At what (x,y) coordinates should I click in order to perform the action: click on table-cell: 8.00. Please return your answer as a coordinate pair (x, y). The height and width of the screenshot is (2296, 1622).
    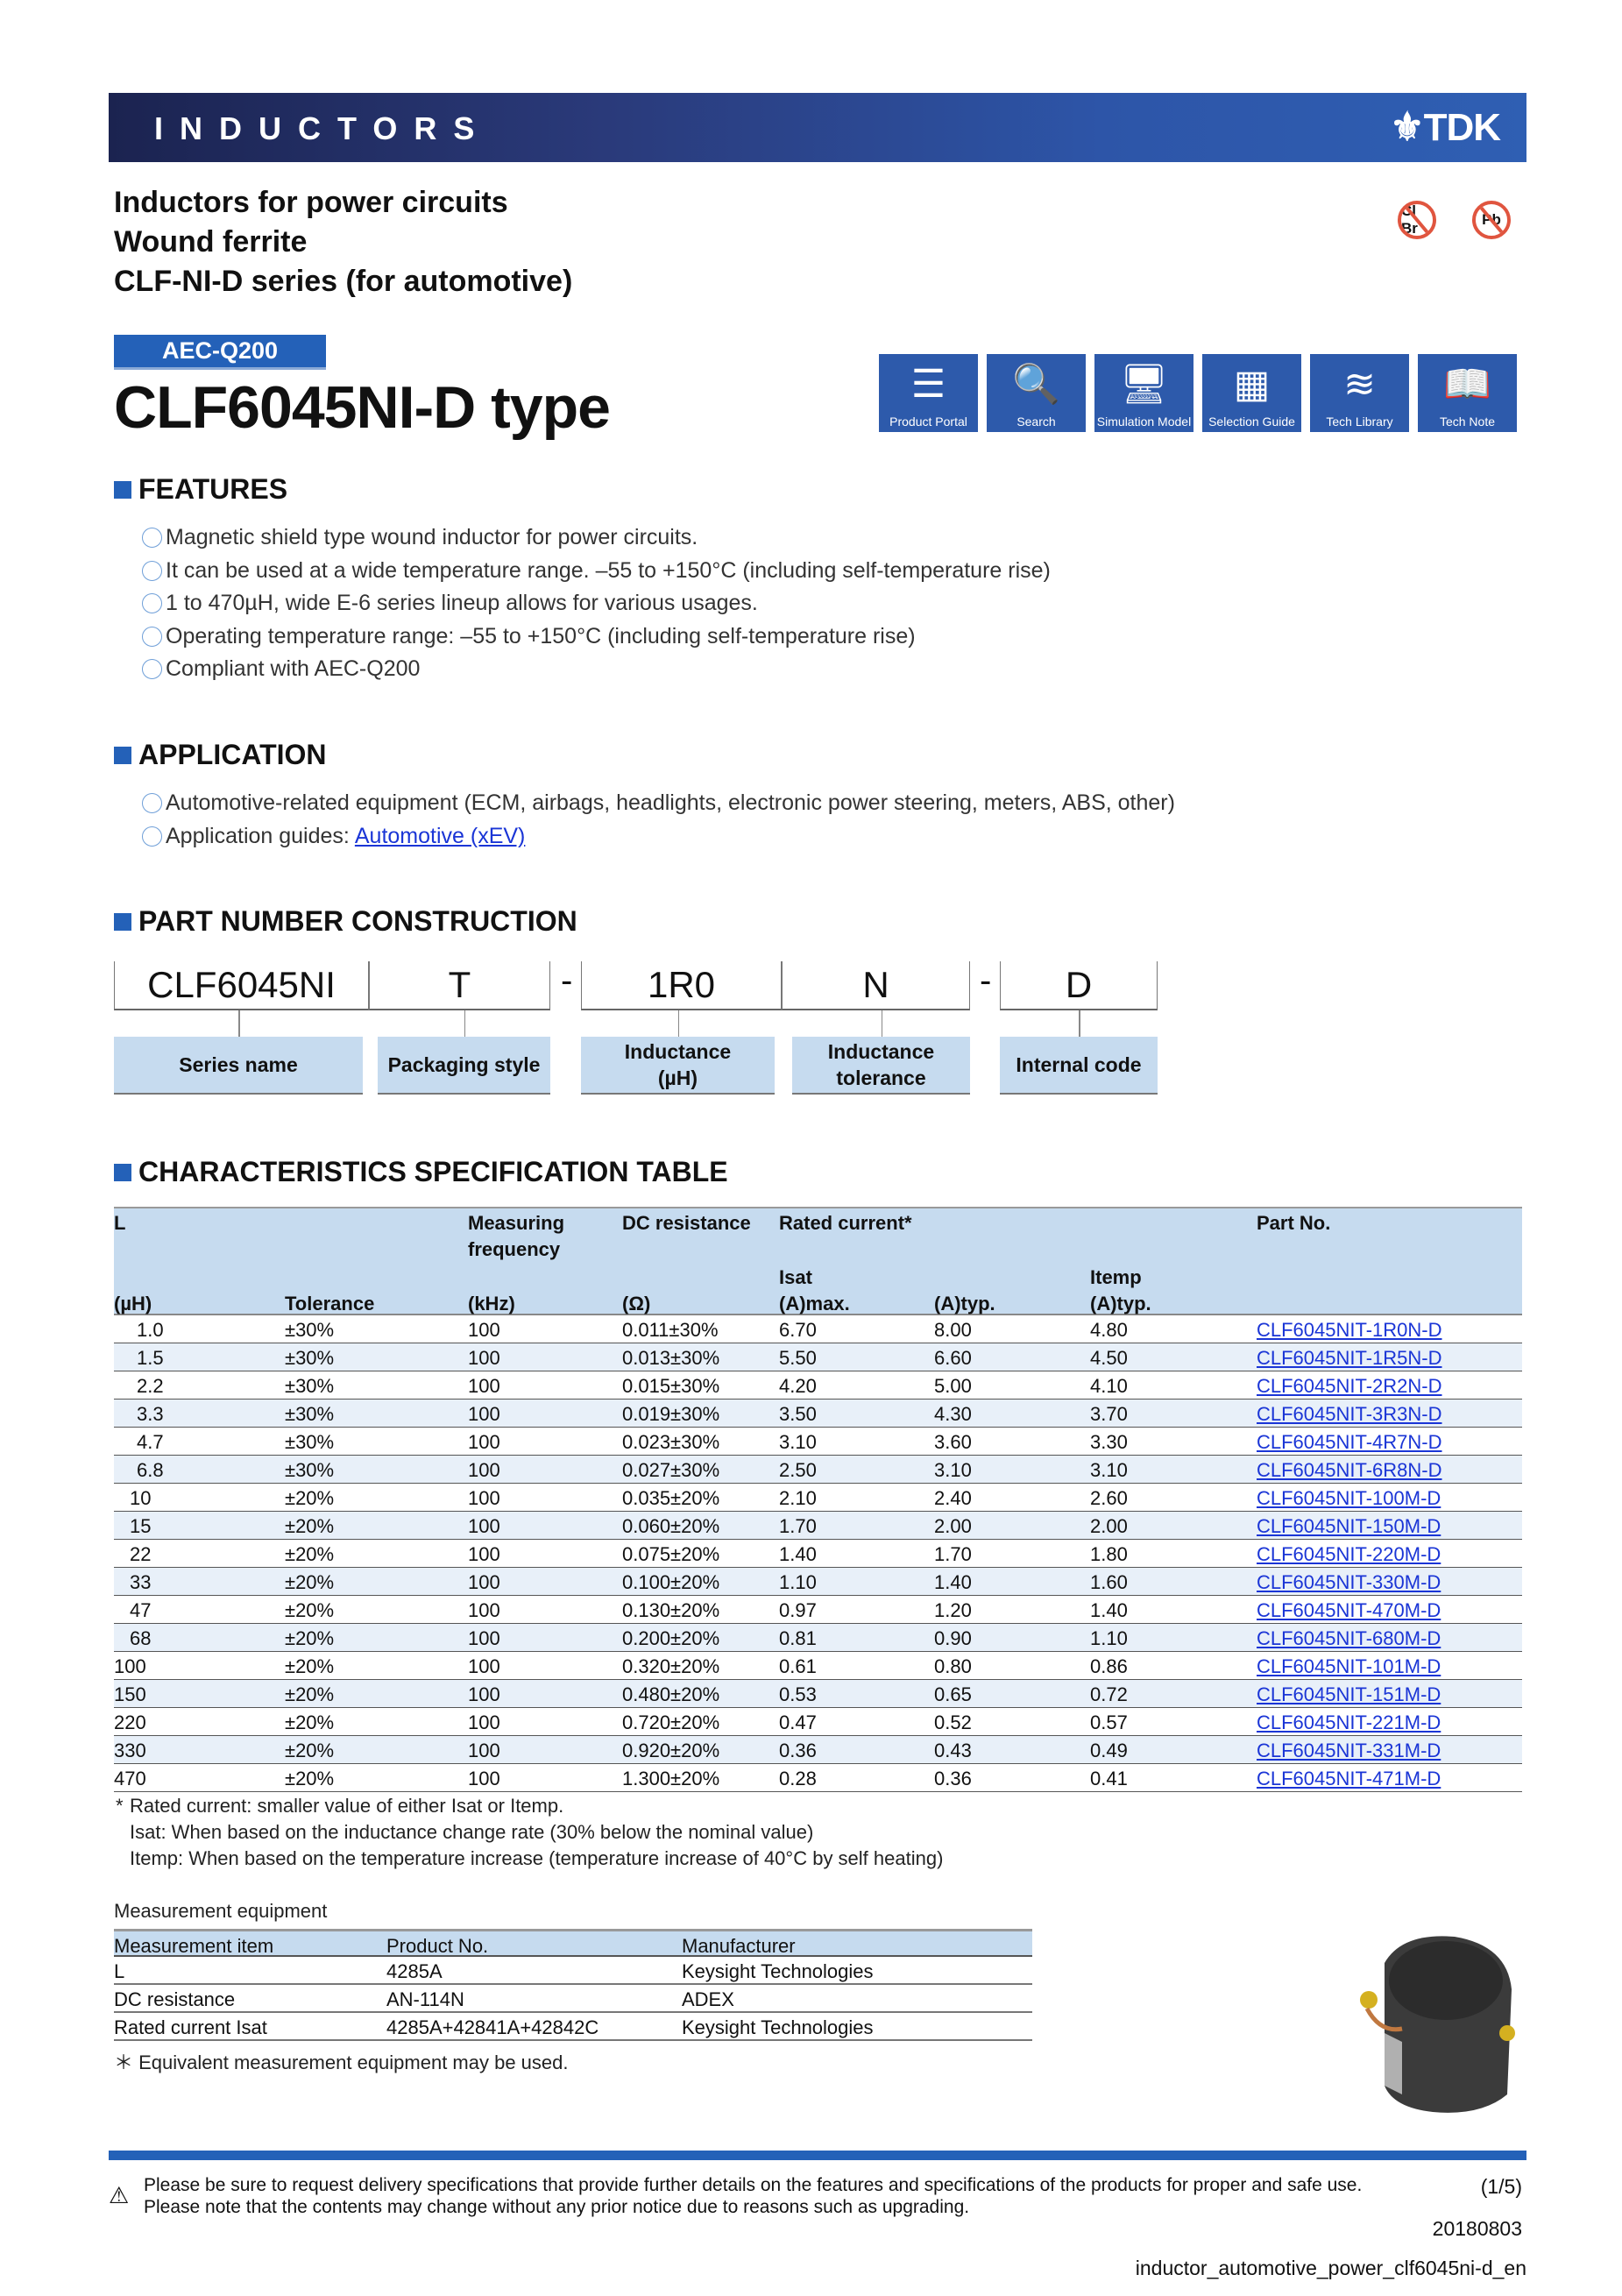
    Looking at the image, I should click on (953, 1330).